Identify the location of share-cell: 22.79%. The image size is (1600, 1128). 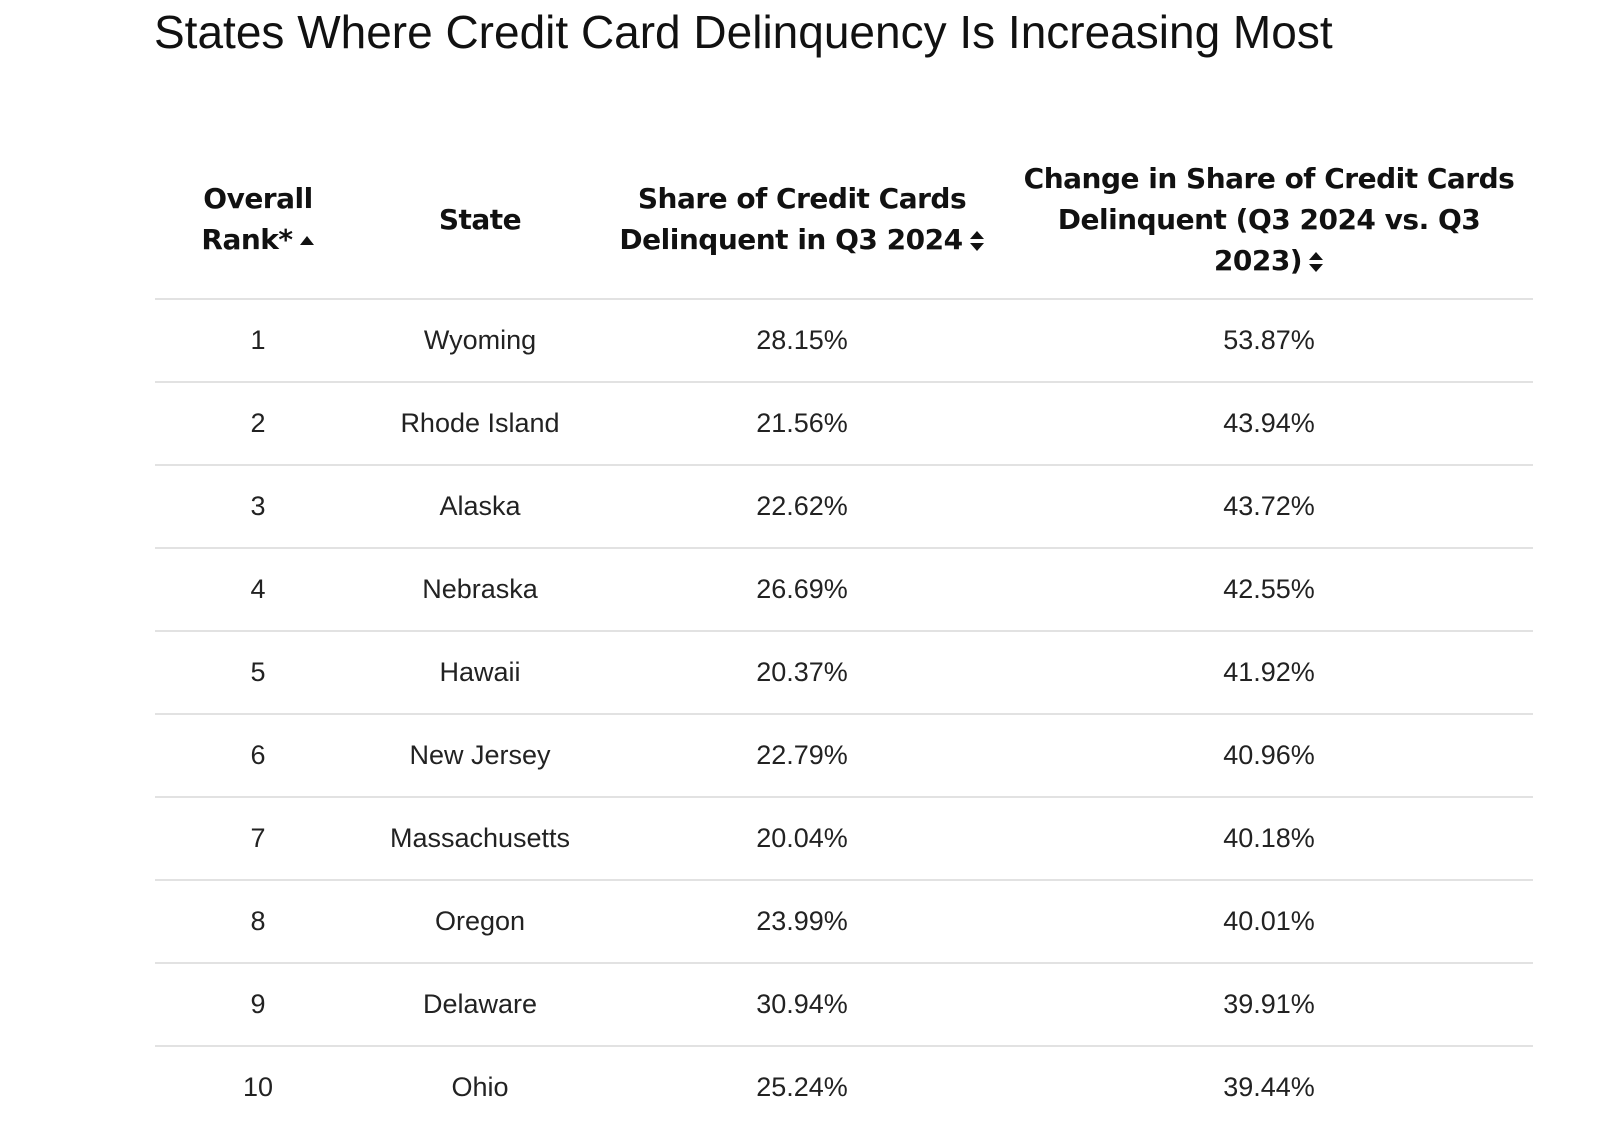
(802, 756).